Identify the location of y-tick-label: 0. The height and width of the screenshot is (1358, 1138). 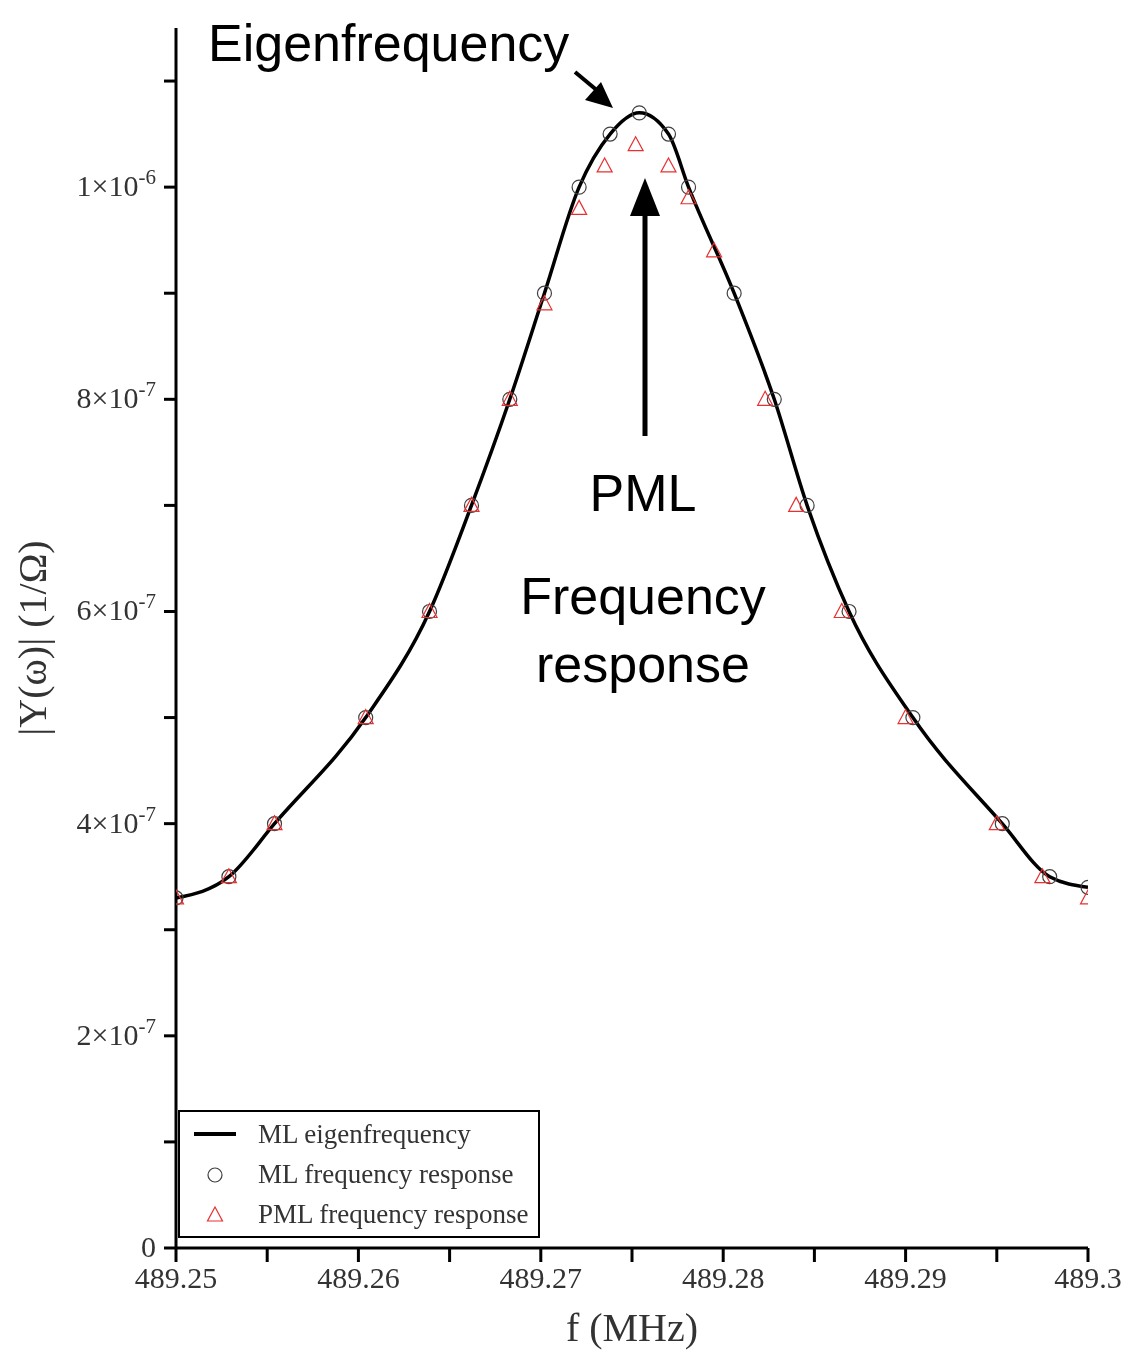
(148, 1246).